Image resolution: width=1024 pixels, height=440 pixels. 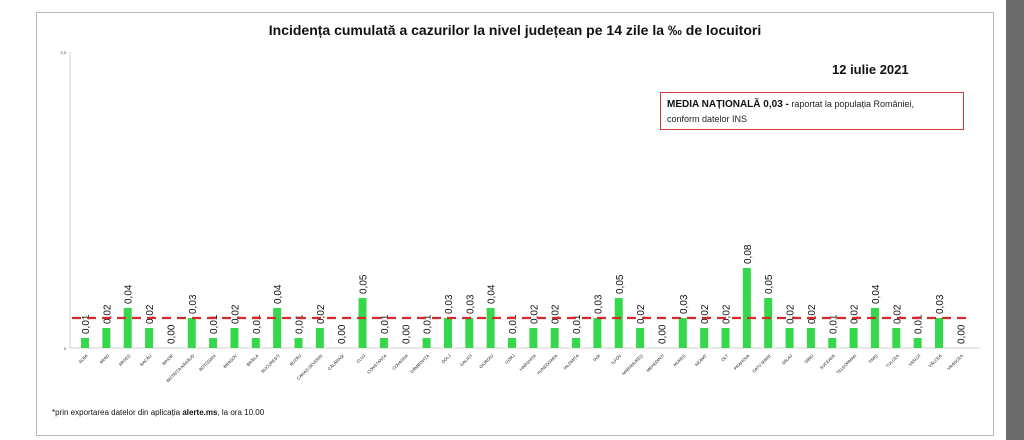 What do you see at coordinates (124, 360) in the screenshot?
I see `category-label: ARGEȘ` at bounding box center [124, 360].